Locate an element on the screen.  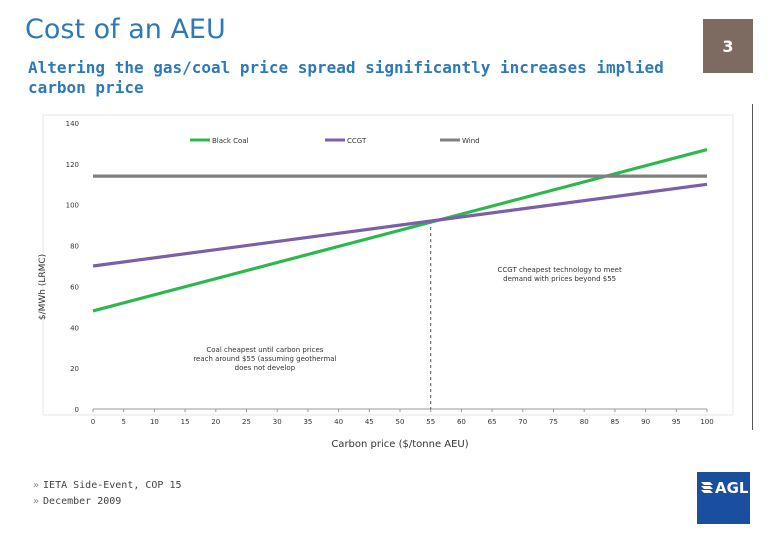
x-tick-label: 45 is located at coordinates (369, 422).